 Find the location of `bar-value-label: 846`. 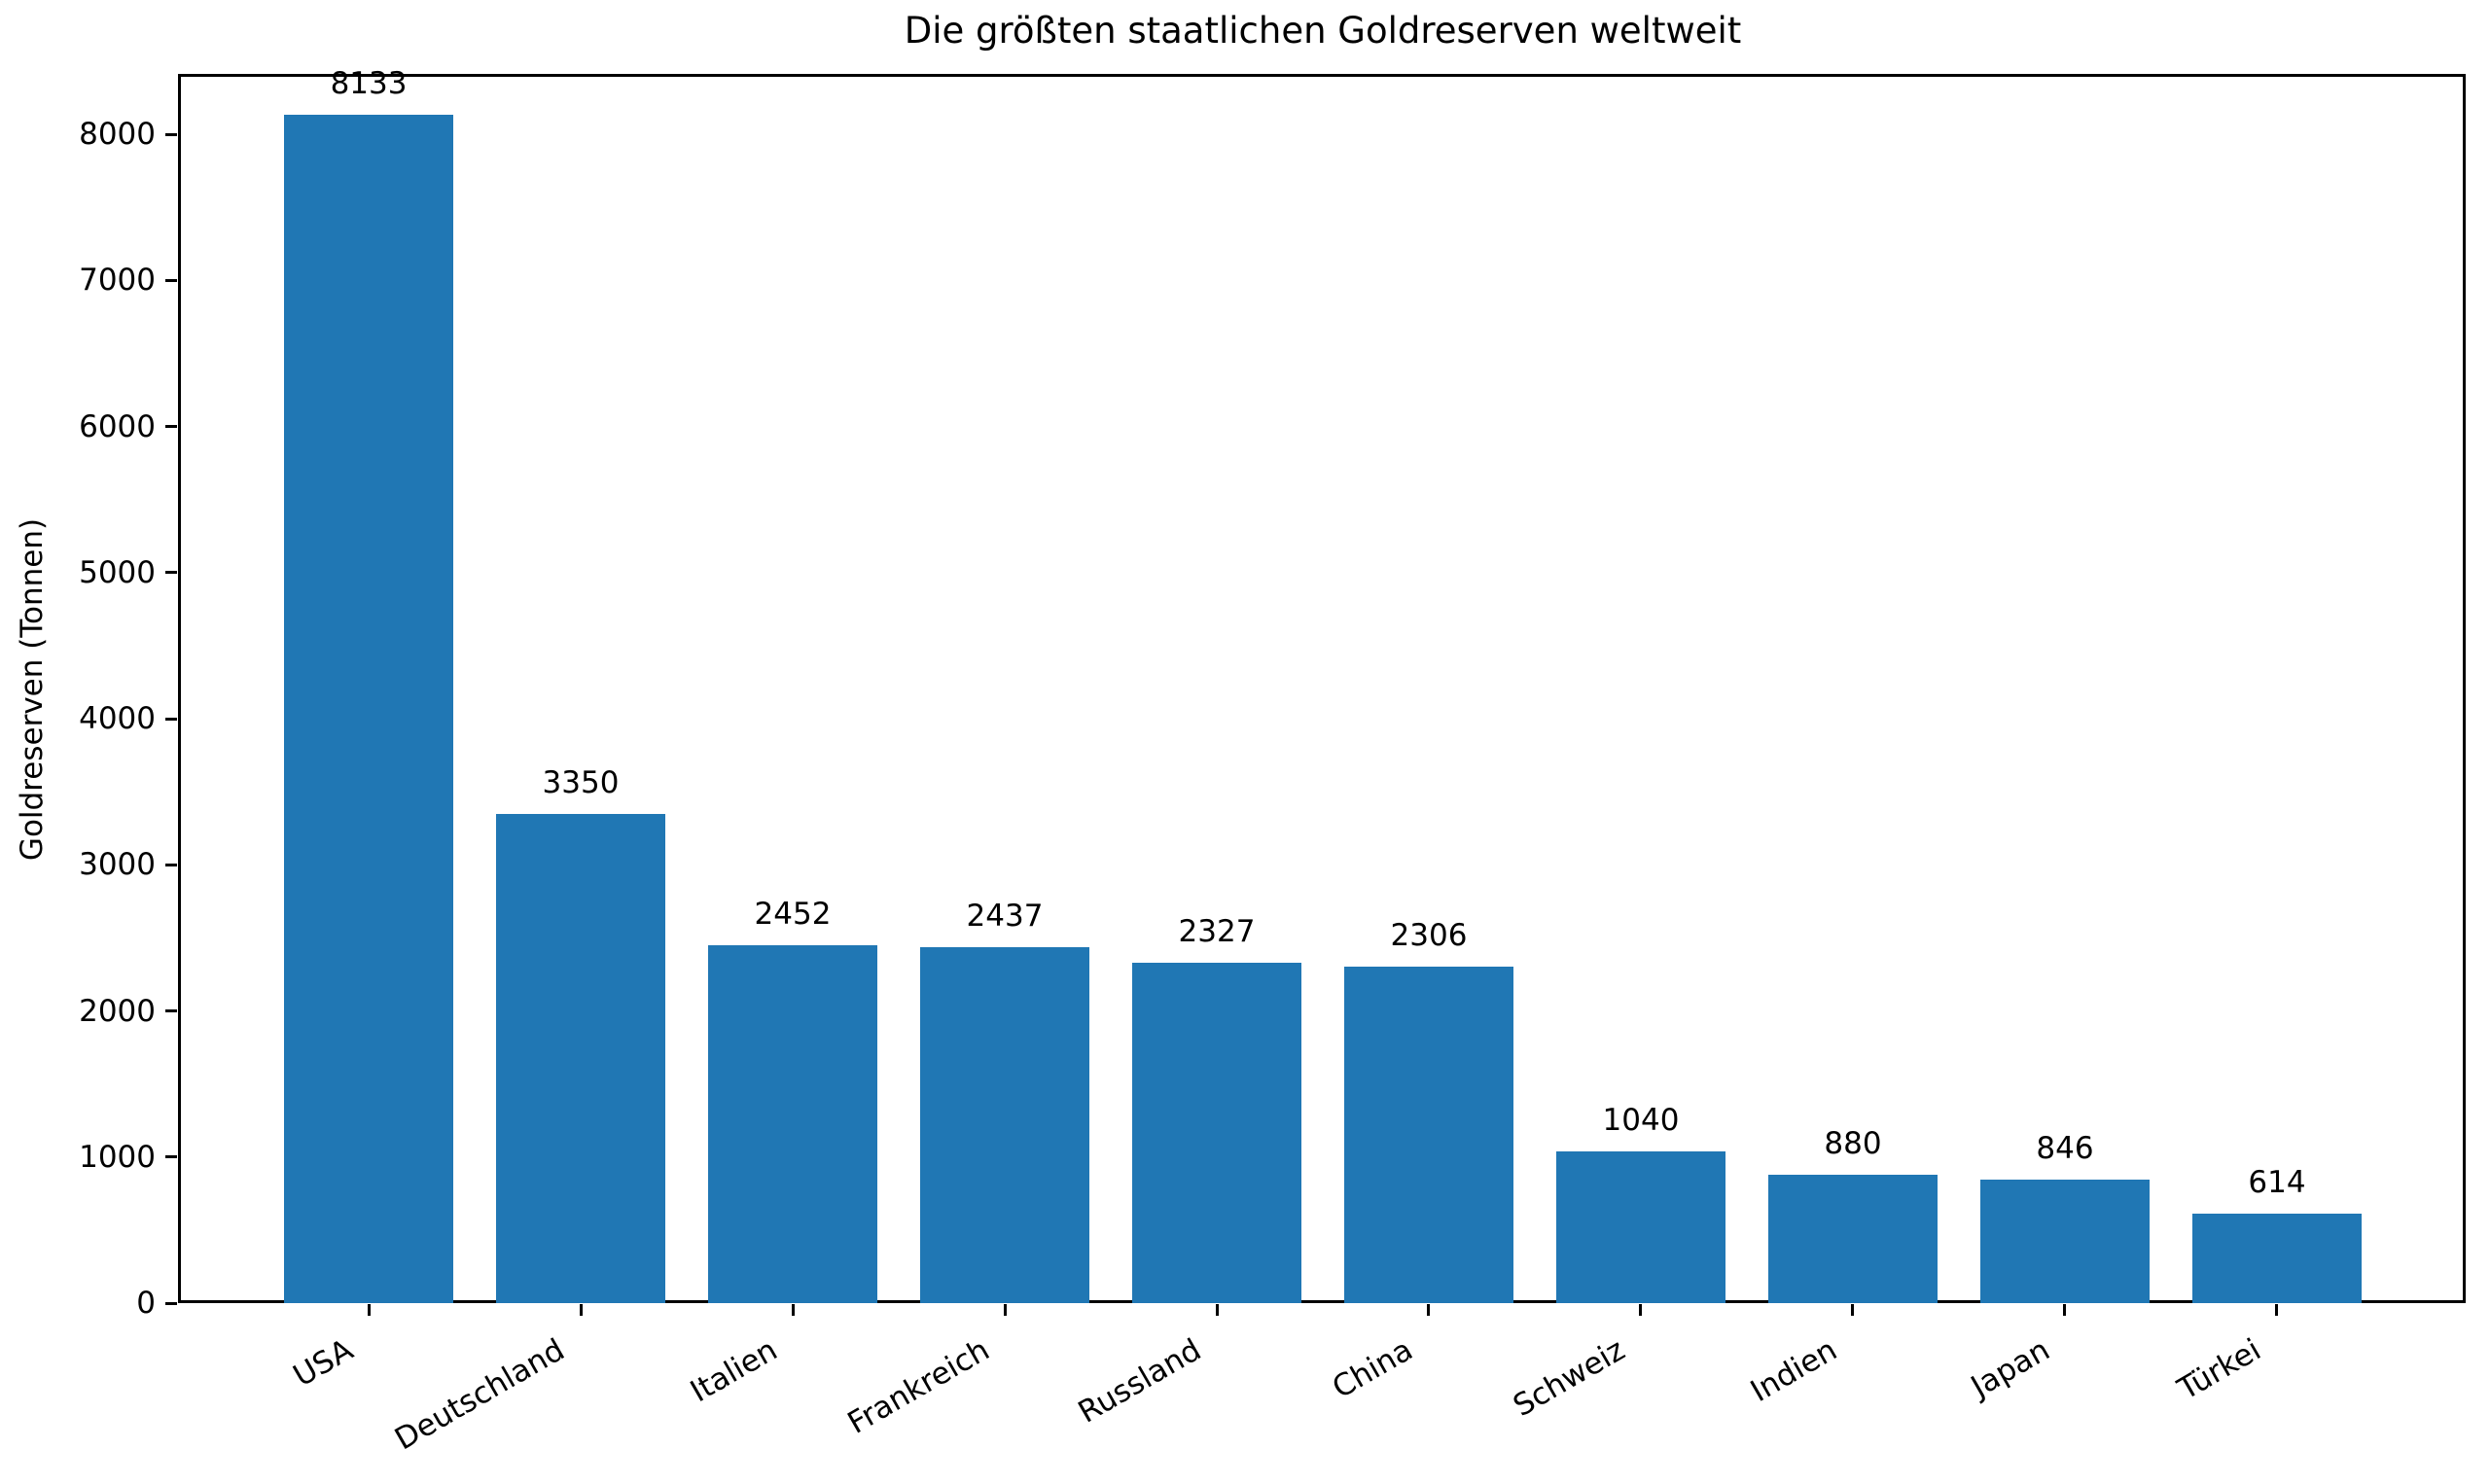

bar-value-label: 846 is located at coordinates (2065, 1148).